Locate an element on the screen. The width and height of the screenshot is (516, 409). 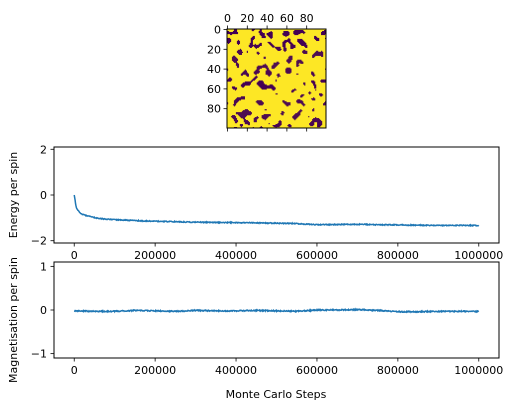
magnetisation-x-ticks: 0 200000 400000 600000 800000 1000000 is located at coordinates (287, 367).